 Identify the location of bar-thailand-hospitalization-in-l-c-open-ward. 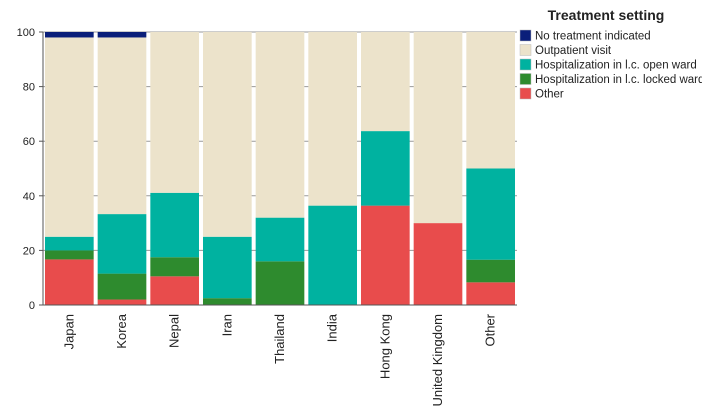
(280, 239).